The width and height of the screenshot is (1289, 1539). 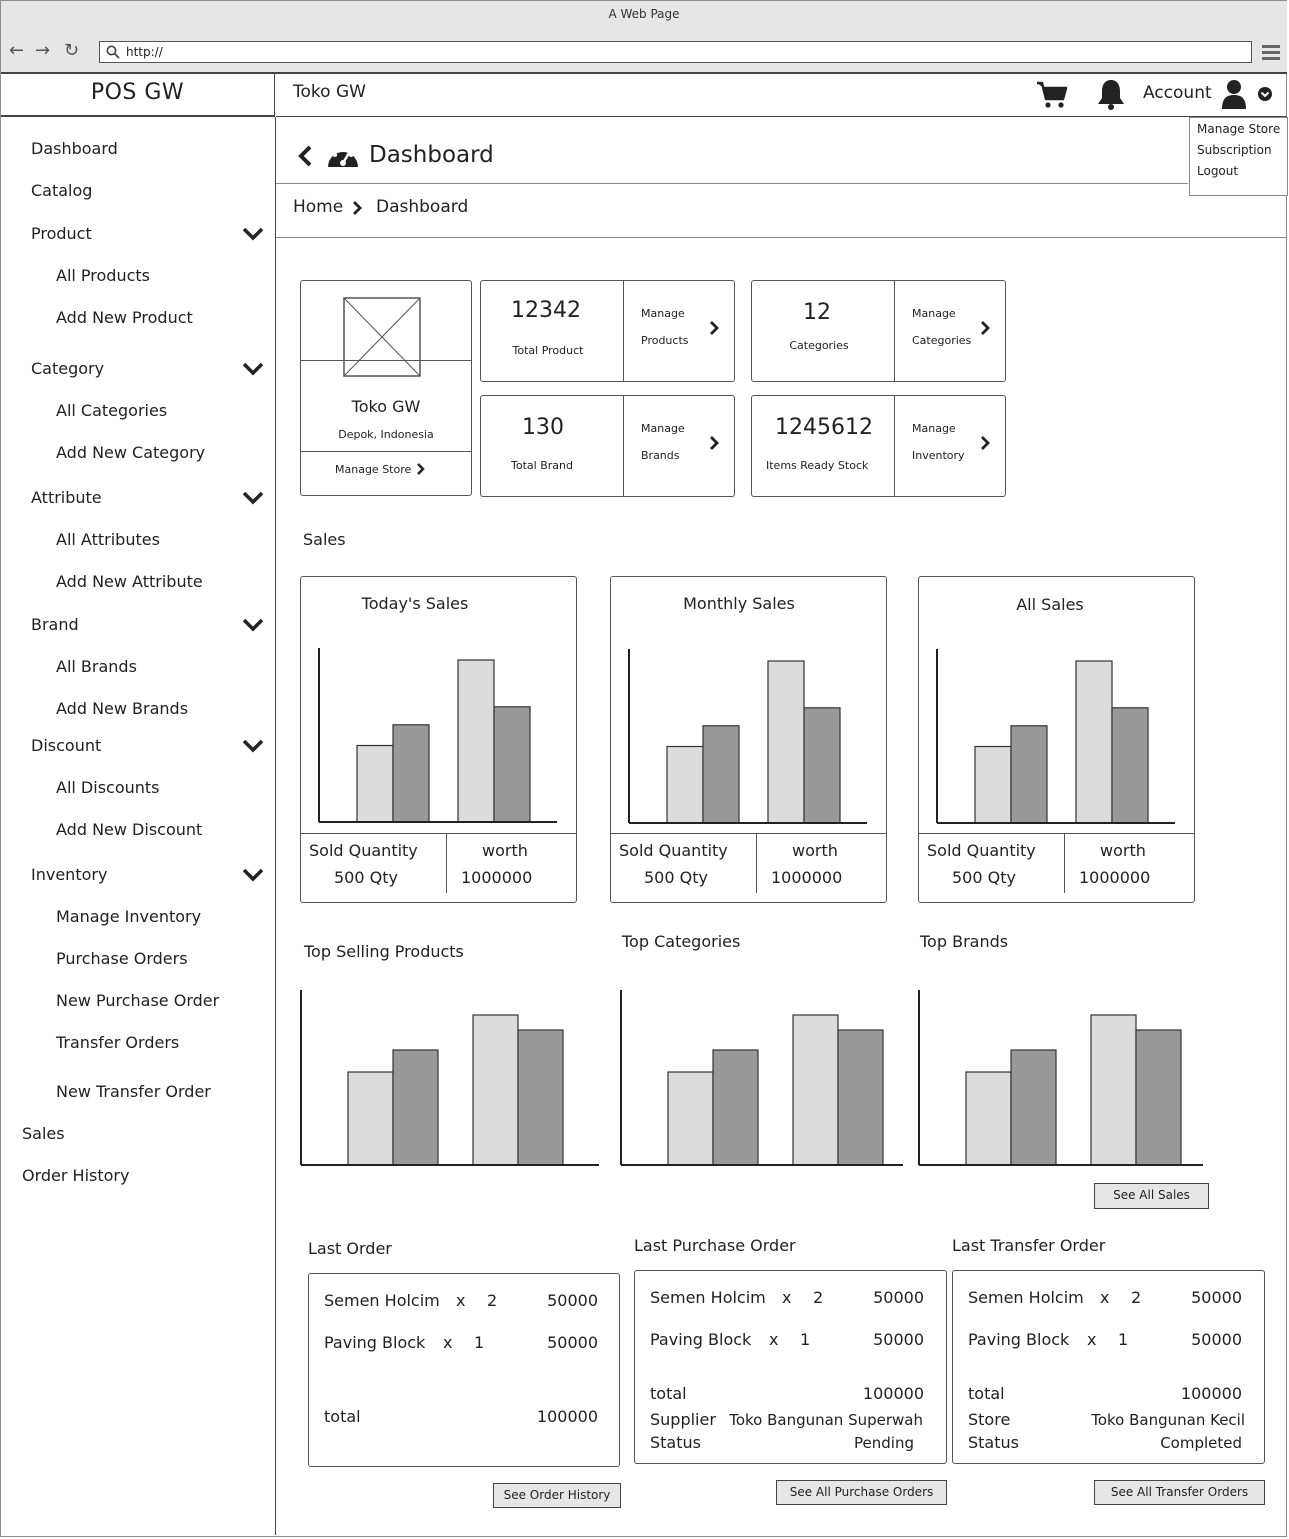 What do you see at coordinates (1271, 54) in the screenshot?
I see `hamburger-icon` at bounding box center [1271, 54].